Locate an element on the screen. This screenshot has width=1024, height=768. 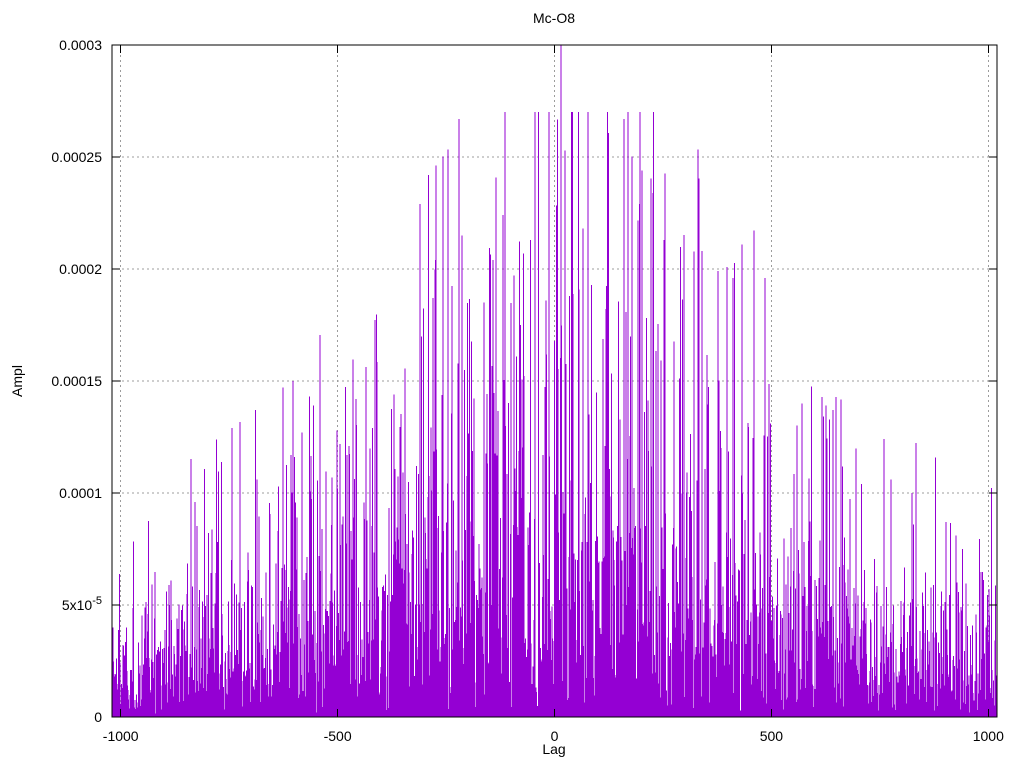
y-axis-label: Ampl is located at coordinates (17, 381).